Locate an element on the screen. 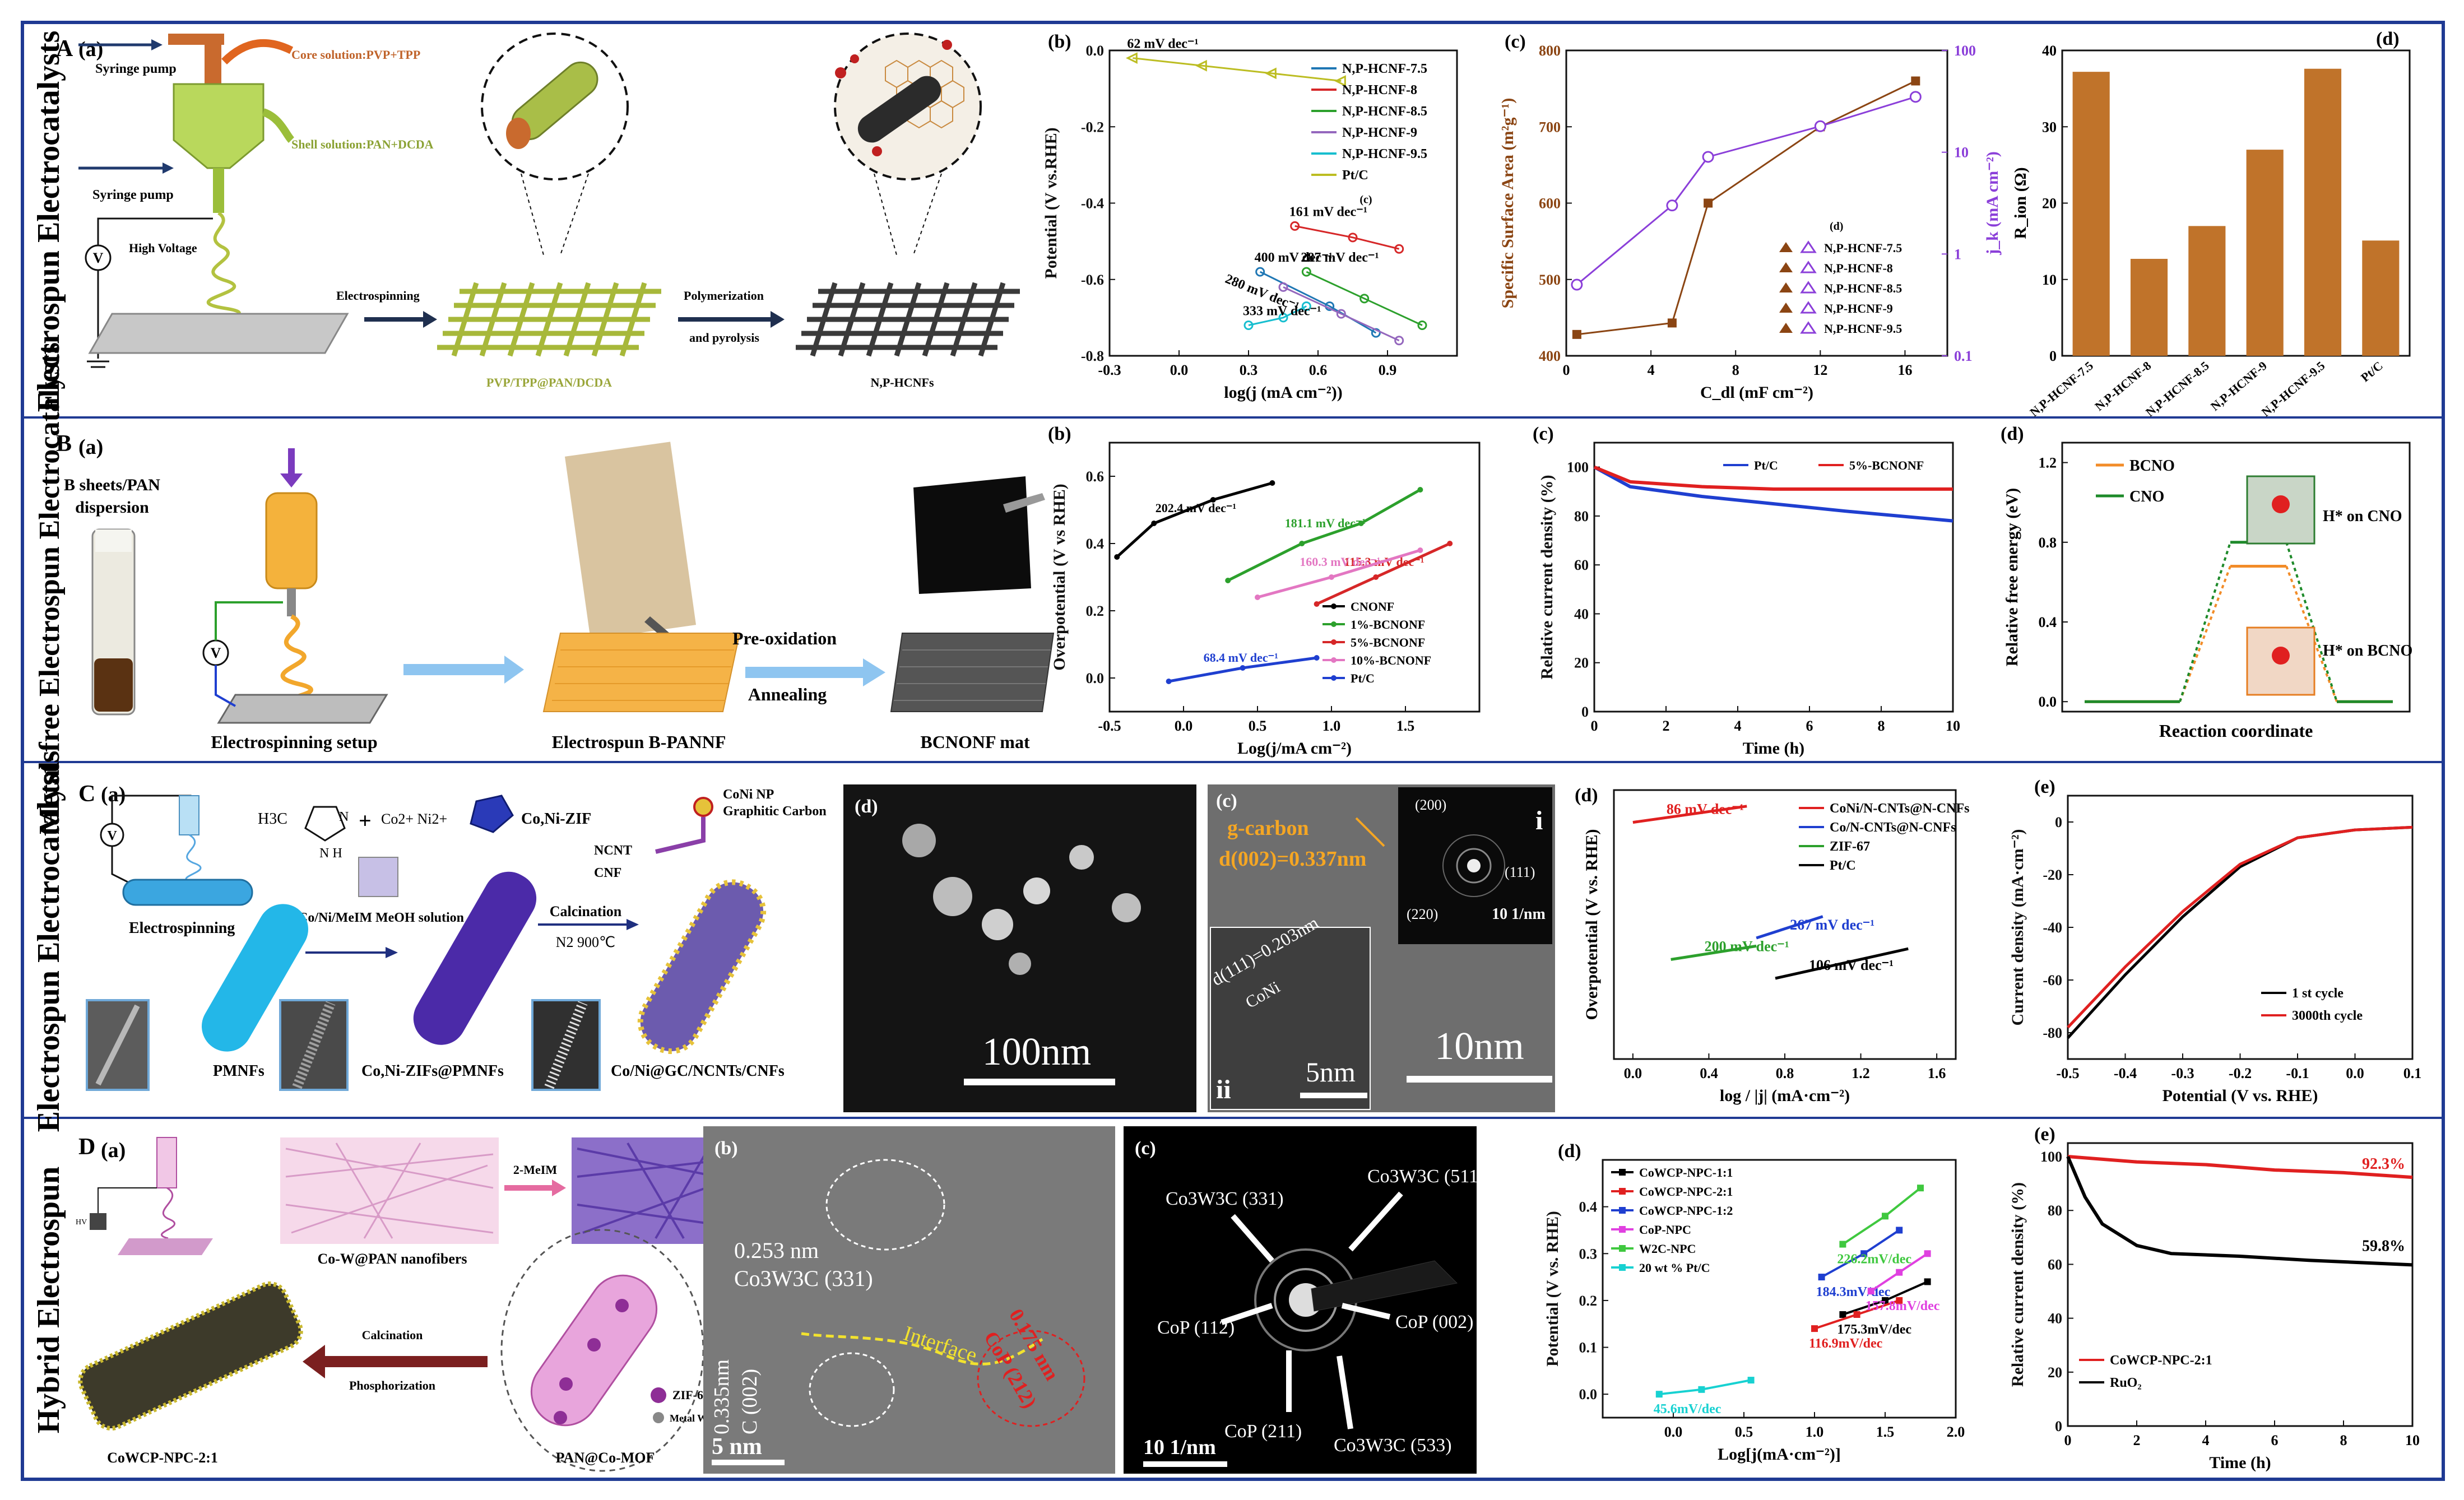  voltage-wire is located at coordinates (155, 231).